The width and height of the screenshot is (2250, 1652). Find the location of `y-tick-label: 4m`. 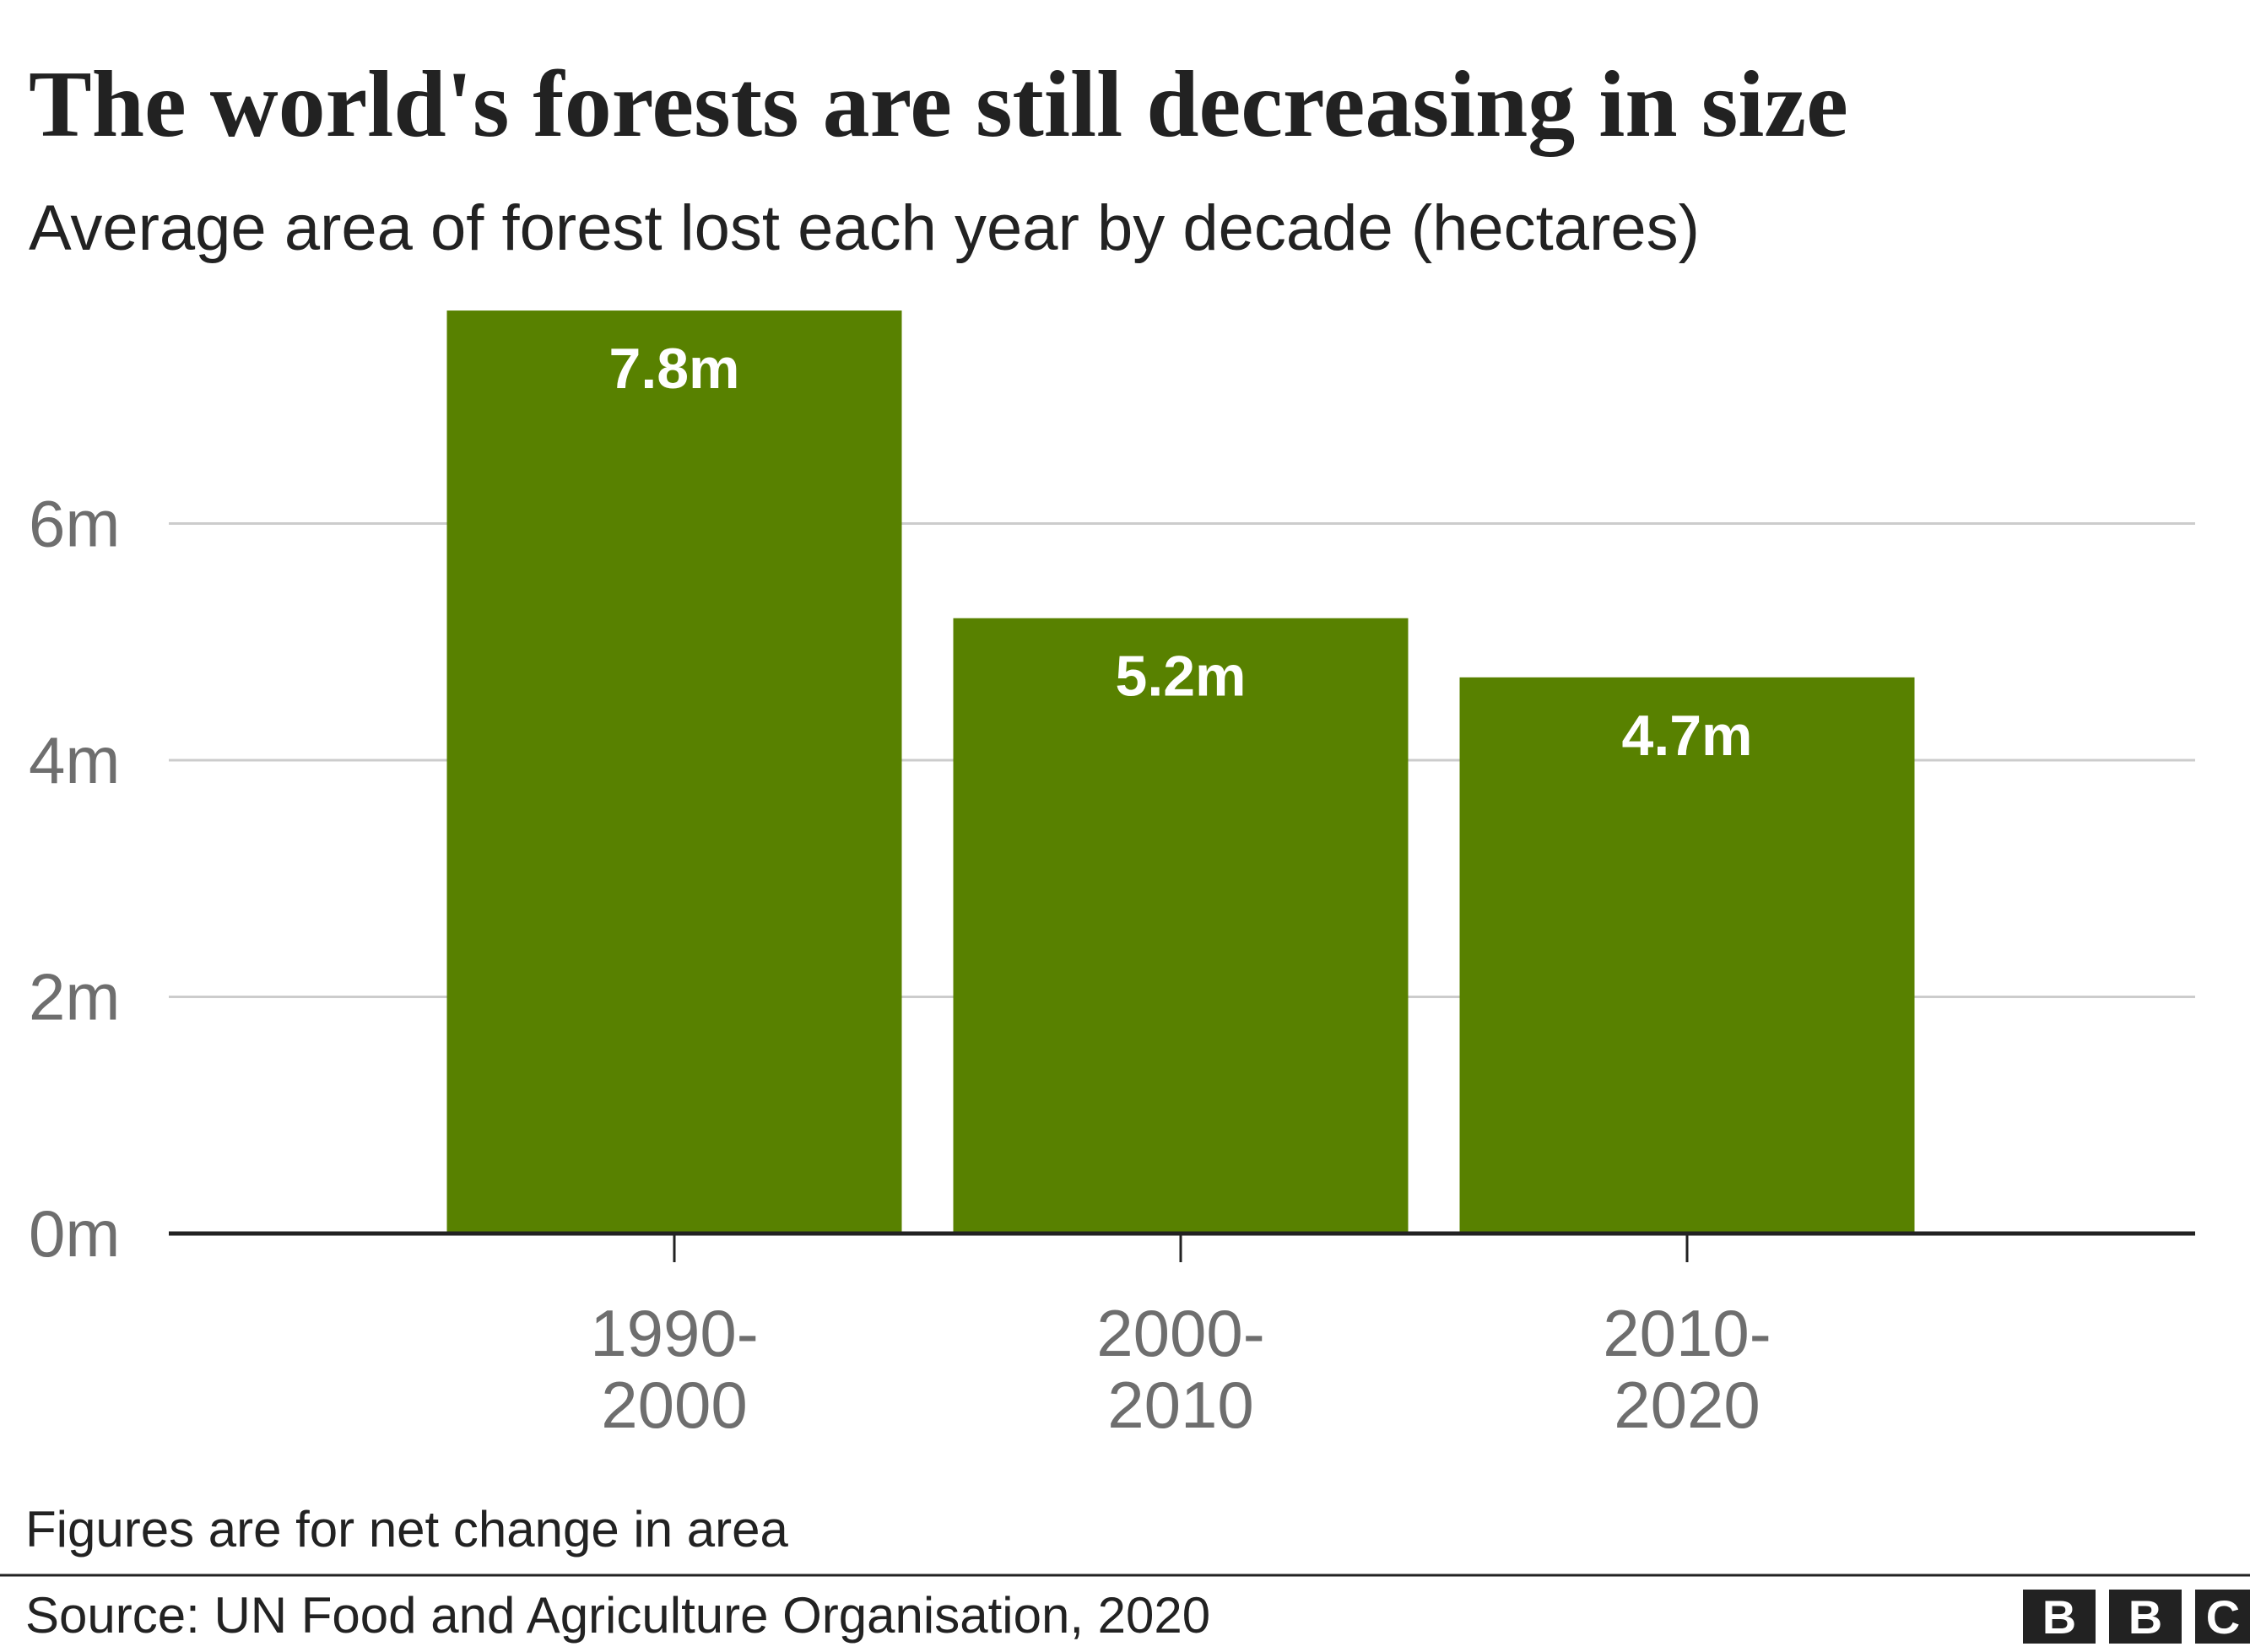

y-tick-label: 4m is located at coordinates (74, 760).